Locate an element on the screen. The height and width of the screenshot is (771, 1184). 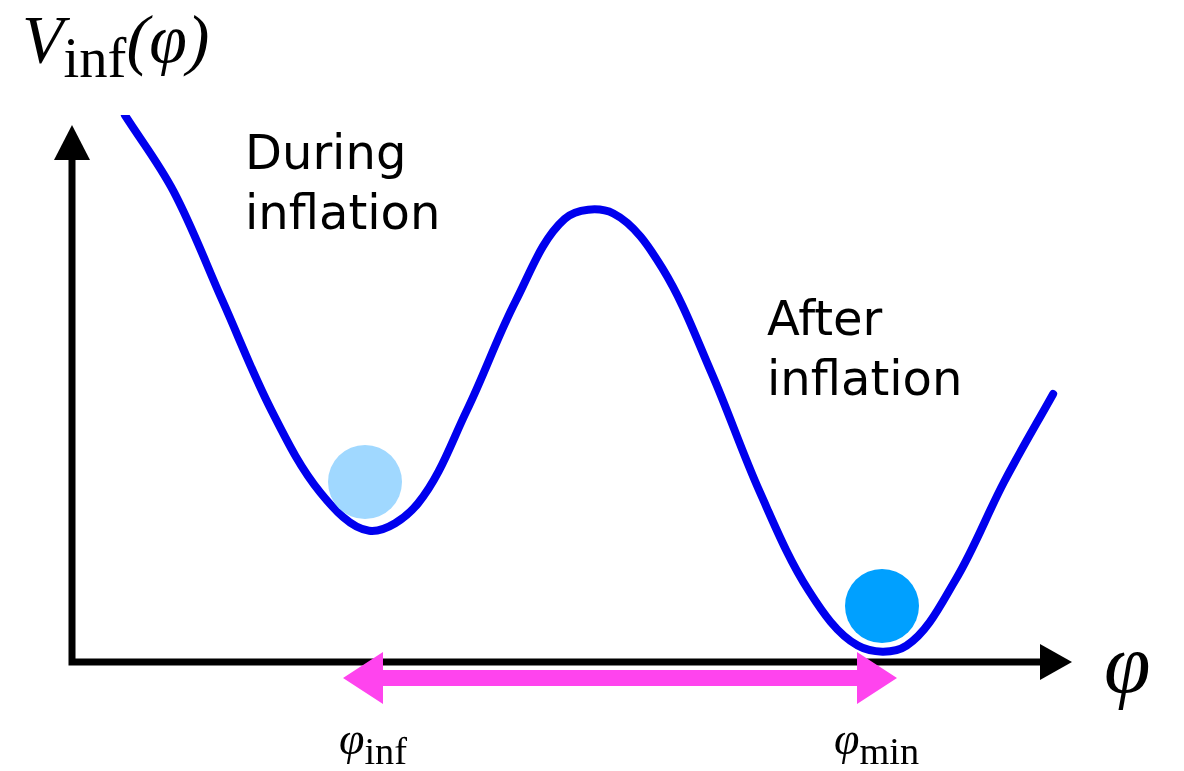
annotation: After inflation is located at coordinates (865, 348).